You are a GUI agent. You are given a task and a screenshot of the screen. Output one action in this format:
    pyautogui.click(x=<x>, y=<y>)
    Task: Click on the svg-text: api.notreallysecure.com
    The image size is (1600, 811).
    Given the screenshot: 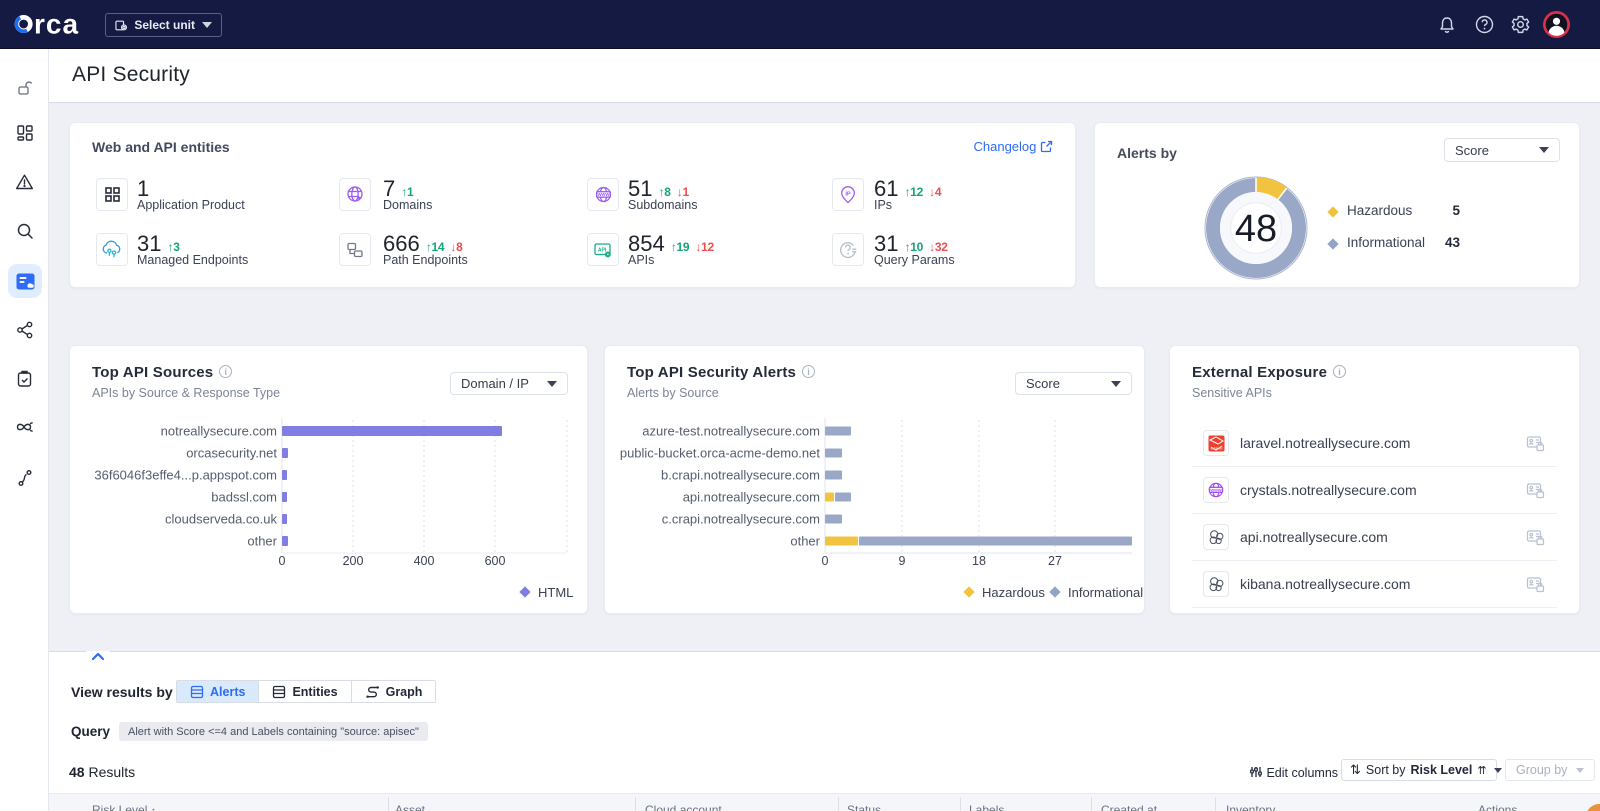 What is the action you would take?
    pyautogui.click(x=751, y=497)
    